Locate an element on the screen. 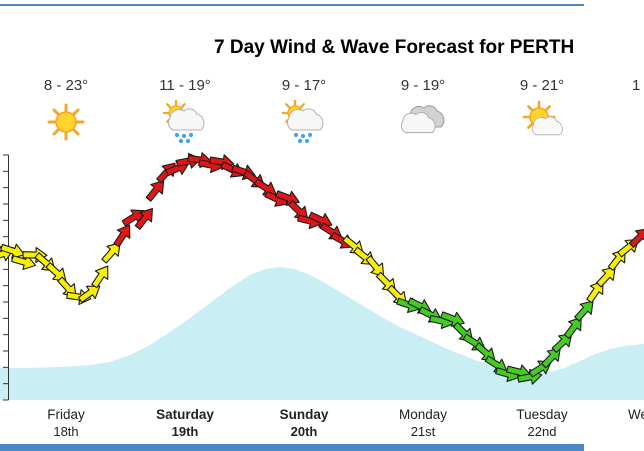 The image size is (644, 451). header-divider is located at coordinates (292, 5).